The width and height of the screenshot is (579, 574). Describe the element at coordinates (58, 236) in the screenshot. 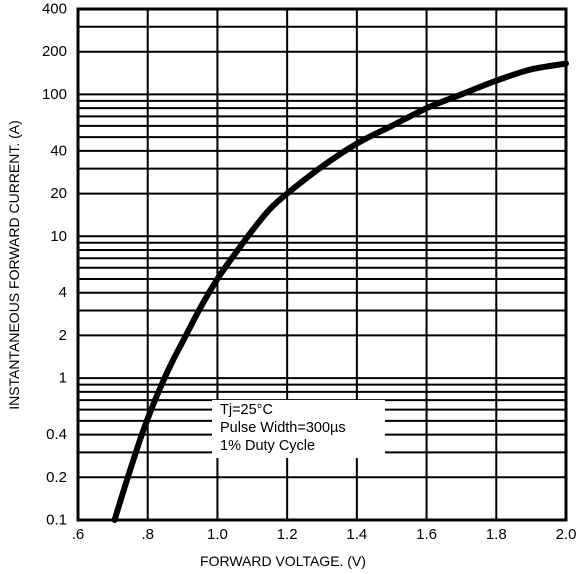

I see `y-tick-label: 10` at that location.